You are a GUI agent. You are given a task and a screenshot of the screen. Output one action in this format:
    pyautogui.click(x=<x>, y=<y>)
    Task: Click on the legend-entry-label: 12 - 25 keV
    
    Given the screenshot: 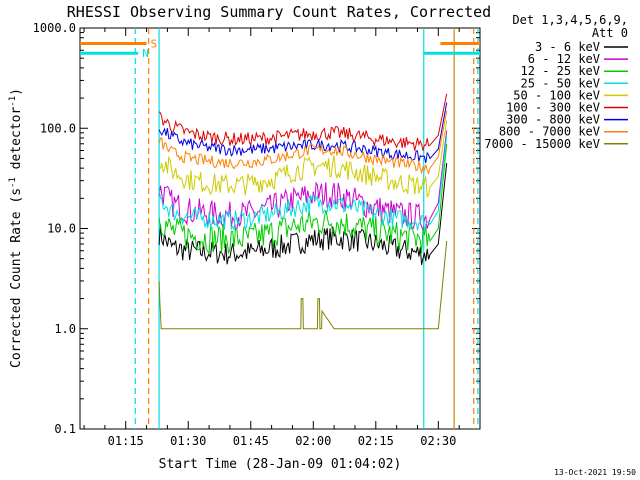 What is the action you would take?
    pyautogui.click(x=560, y=71)
    